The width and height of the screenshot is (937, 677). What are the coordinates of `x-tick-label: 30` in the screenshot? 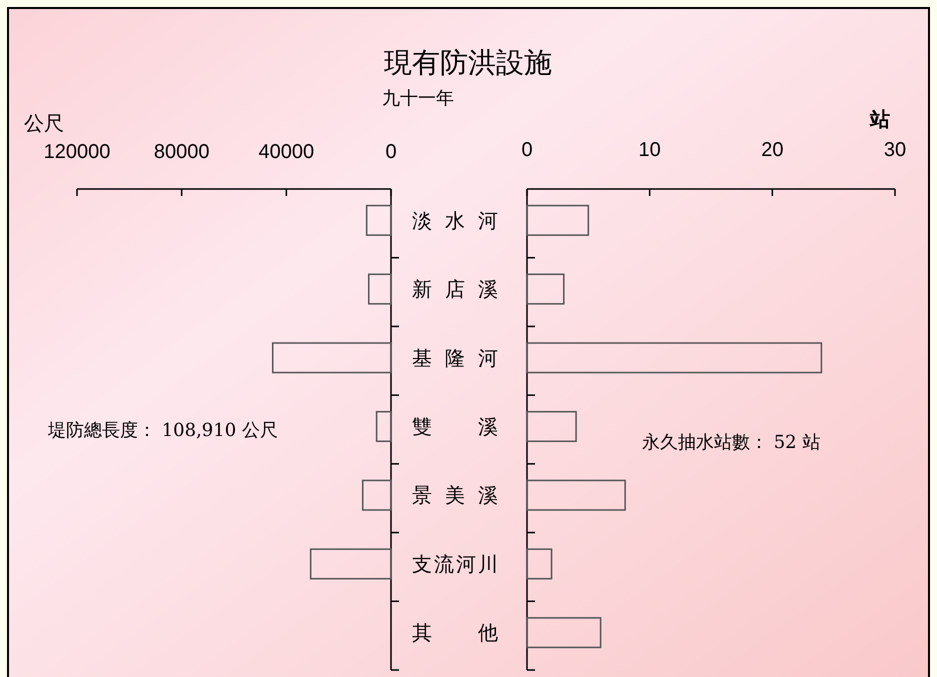 It's located at (895, 150).